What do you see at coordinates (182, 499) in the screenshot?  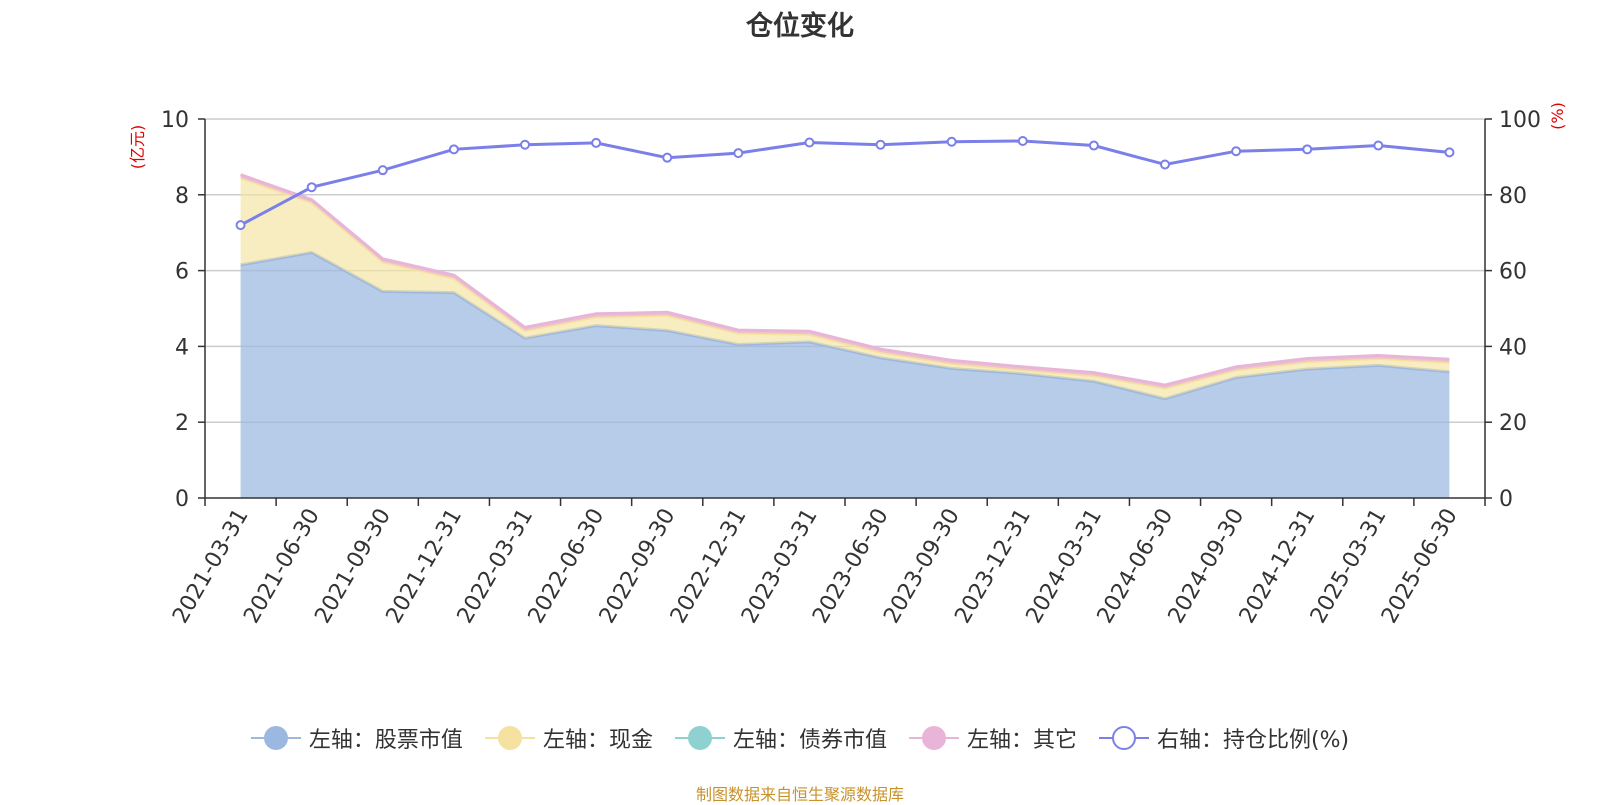 I see `left-tick-label: 0` at bounding box center [182, 499].